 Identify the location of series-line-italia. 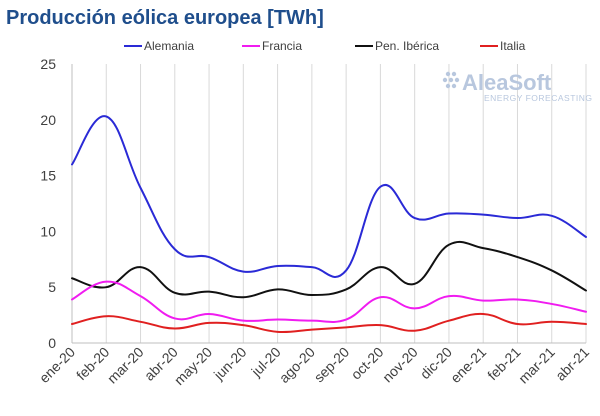
(329, 323).